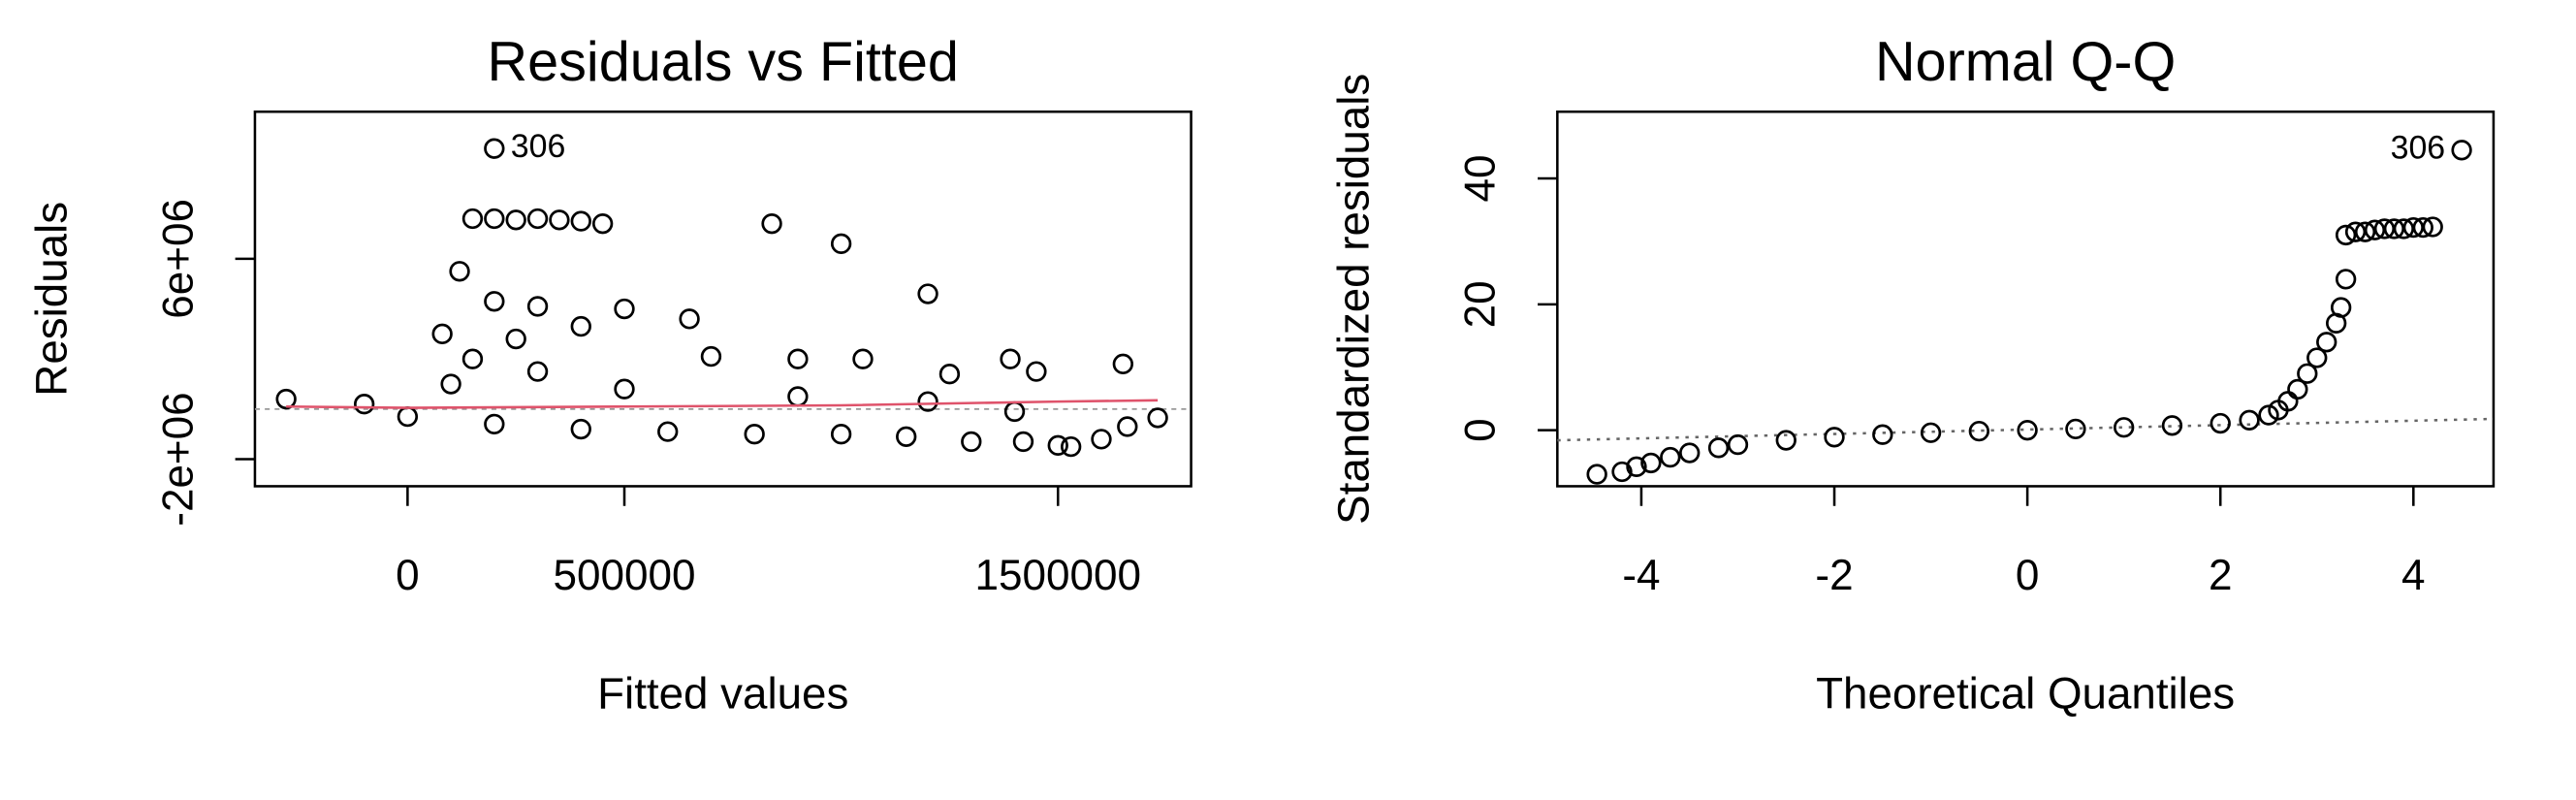  I want to click on y-tick-label: 0, so click(1481, 429).